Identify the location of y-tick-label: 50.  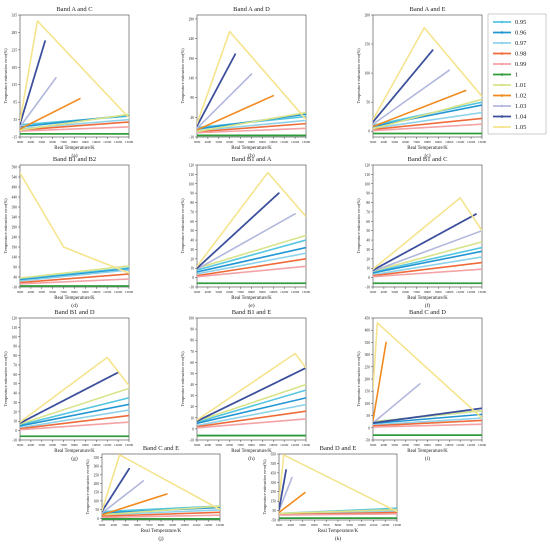
(192, 374).